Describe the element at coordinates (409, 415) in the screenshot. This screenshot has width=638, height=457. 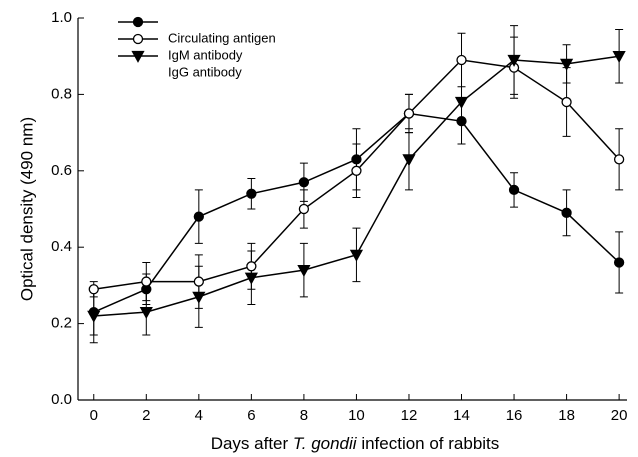
I see `x-tick-label: 12` at that location.